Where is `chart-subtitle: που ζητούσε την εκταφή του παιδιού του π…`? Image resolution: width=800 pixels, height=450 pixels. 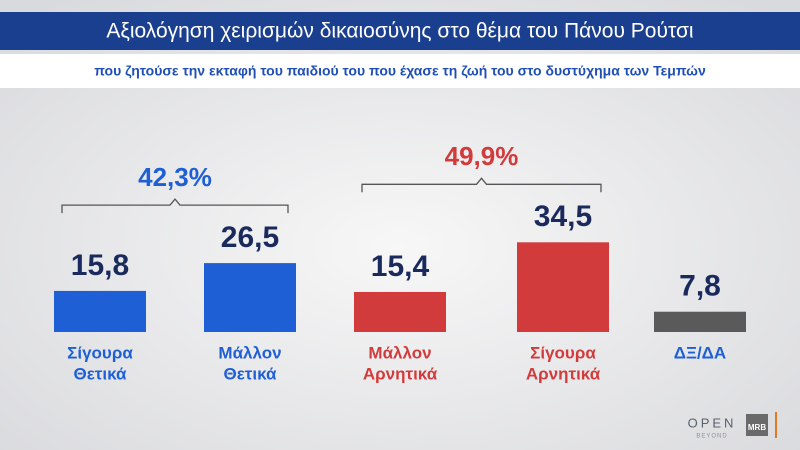
chart-subtitle: που ζητούσε την εκταφή του παιδιού του π… is located at coordinates (400, 71).